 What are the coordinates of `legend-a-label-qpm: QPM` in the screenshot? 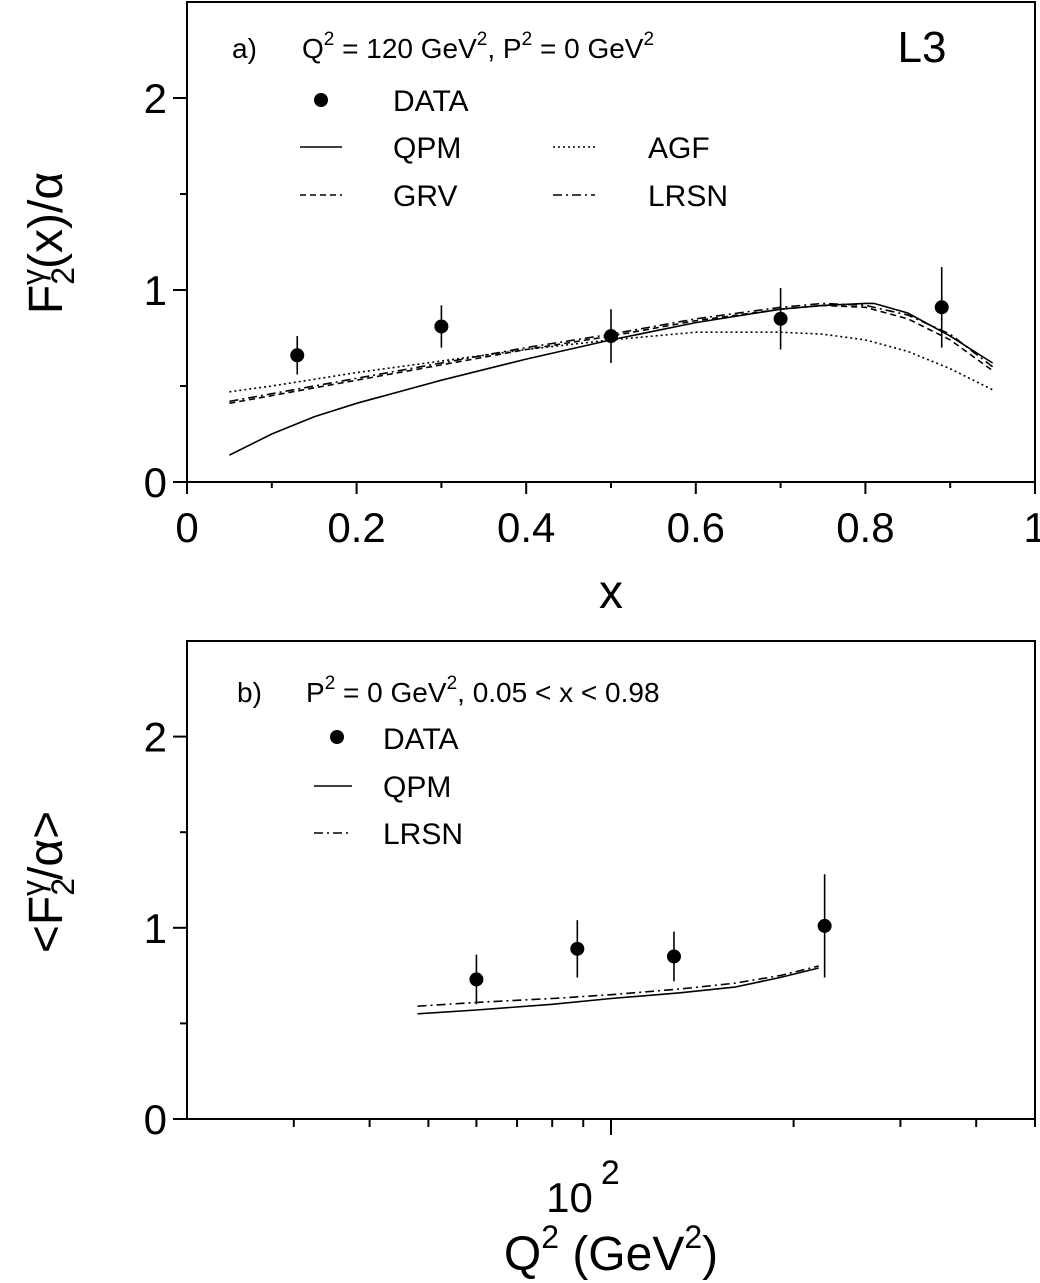 It's located at (427, 148).